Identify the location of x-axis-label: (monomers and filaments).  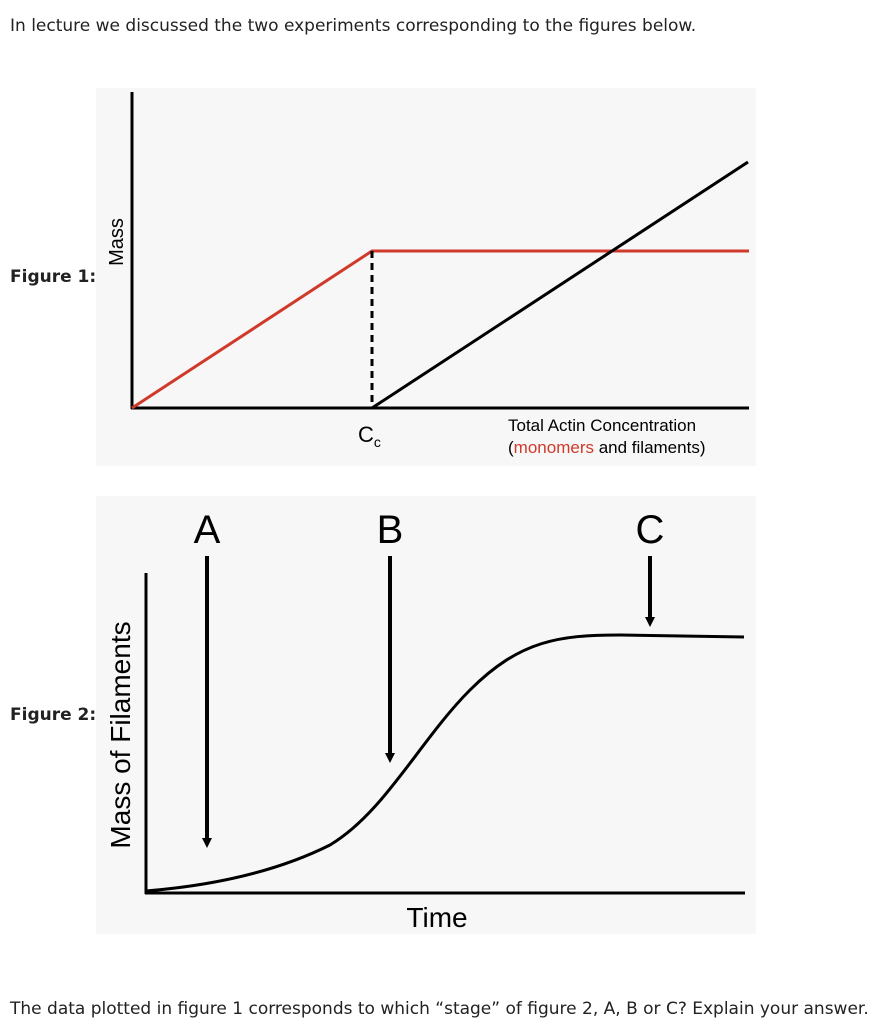
(606, 447).